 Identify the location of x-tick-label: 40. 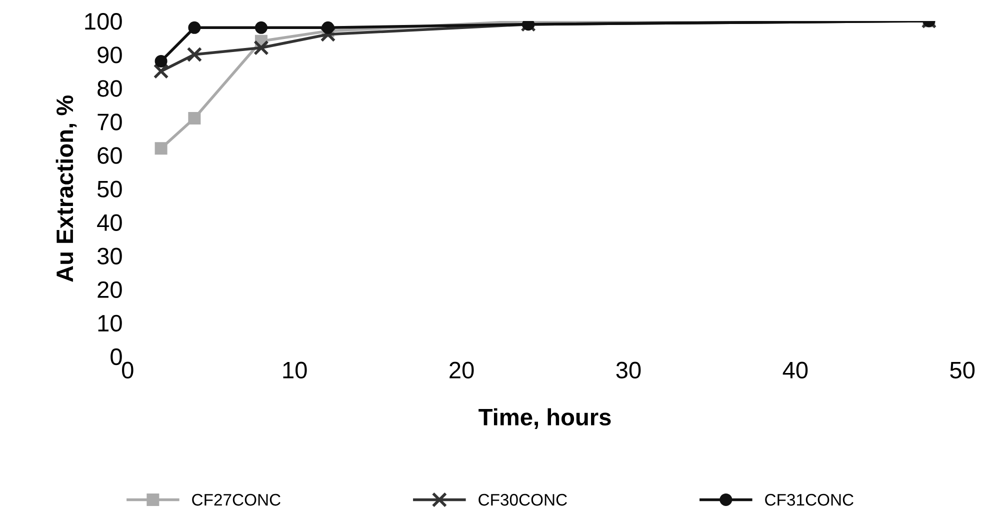
(795, 370).